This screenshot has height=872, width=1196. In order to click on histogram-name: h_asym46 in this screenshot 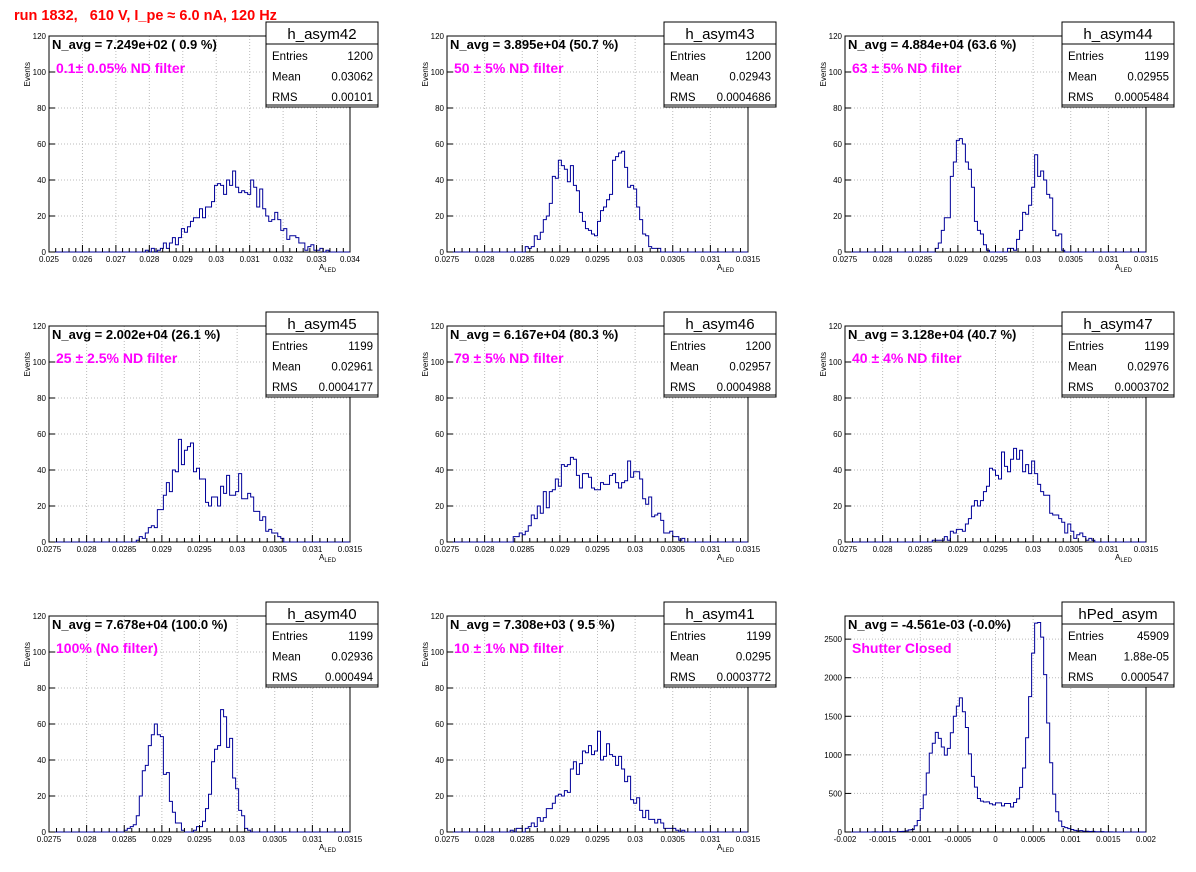, I will do `click(719, 324)`.